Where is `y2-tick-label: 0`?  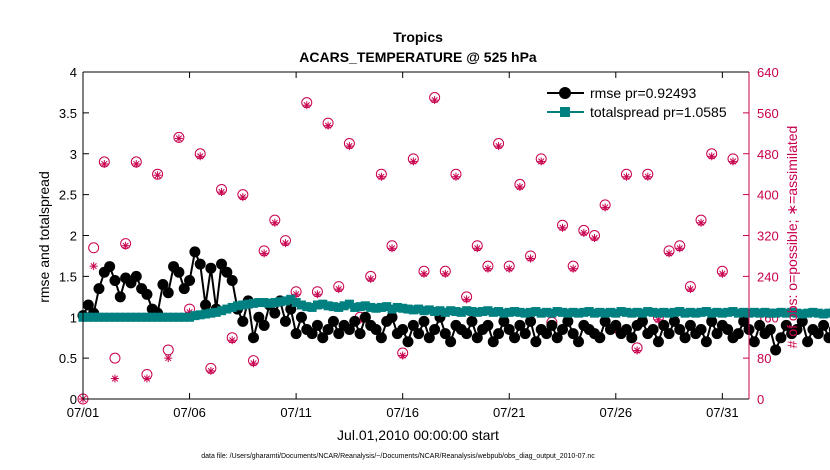
y2-tick-label: 0 is located at coordinates (760, 399).